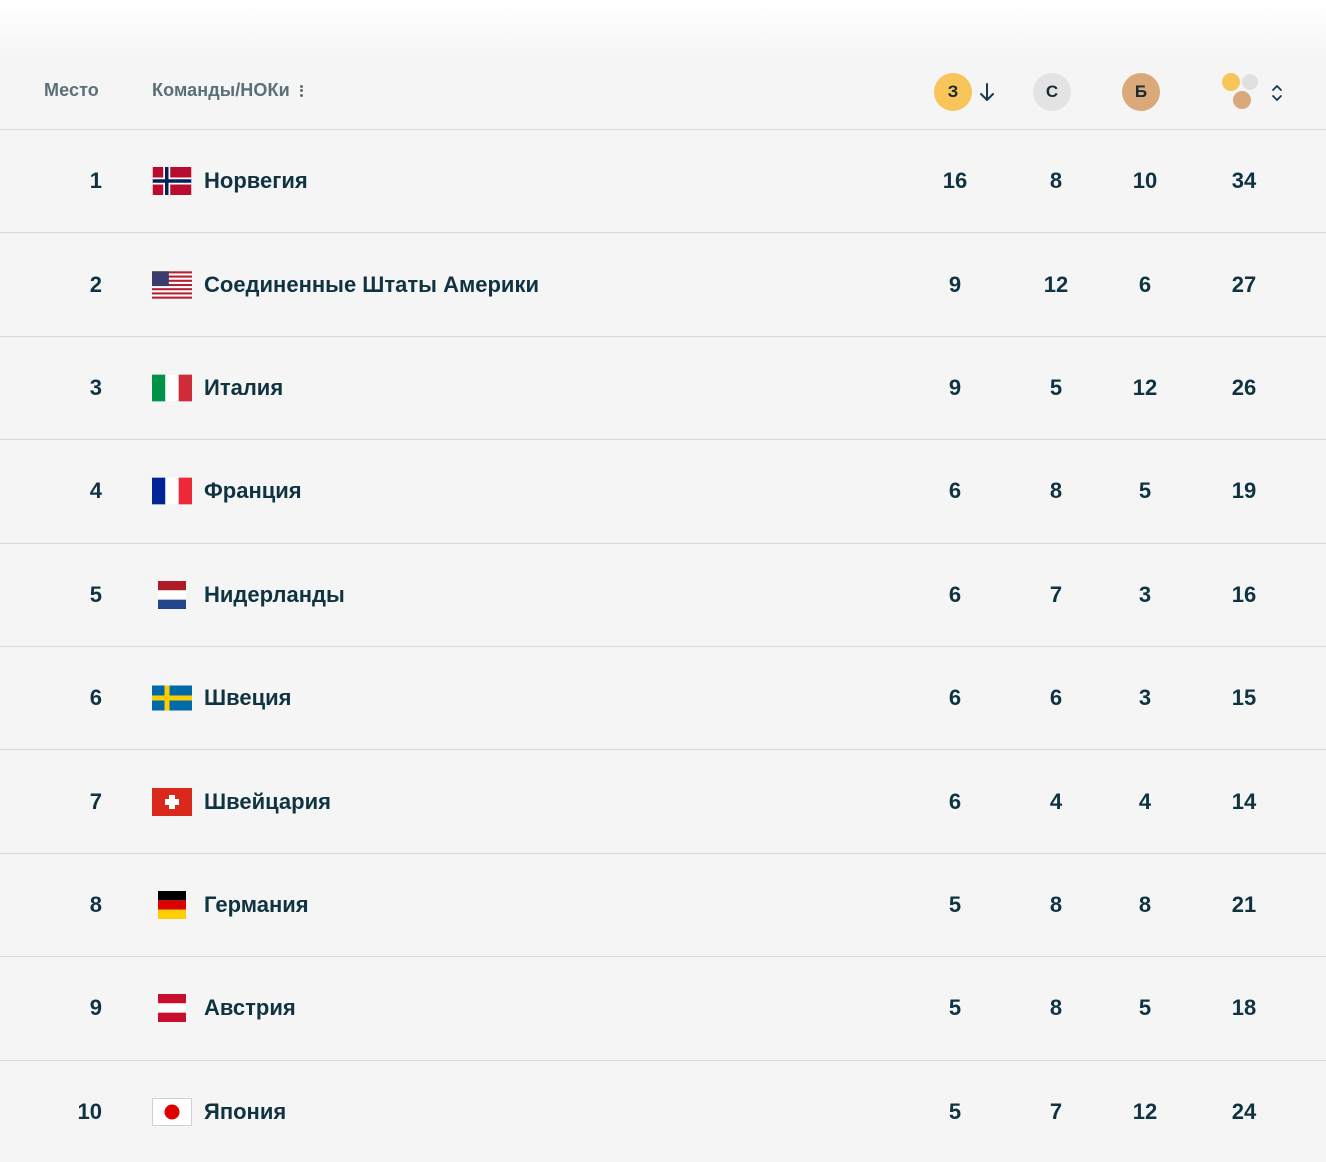 Image resolution: width=1326 pixels, height=1162 pixels. I want to click on country-name: Германия, so click(256, 904).